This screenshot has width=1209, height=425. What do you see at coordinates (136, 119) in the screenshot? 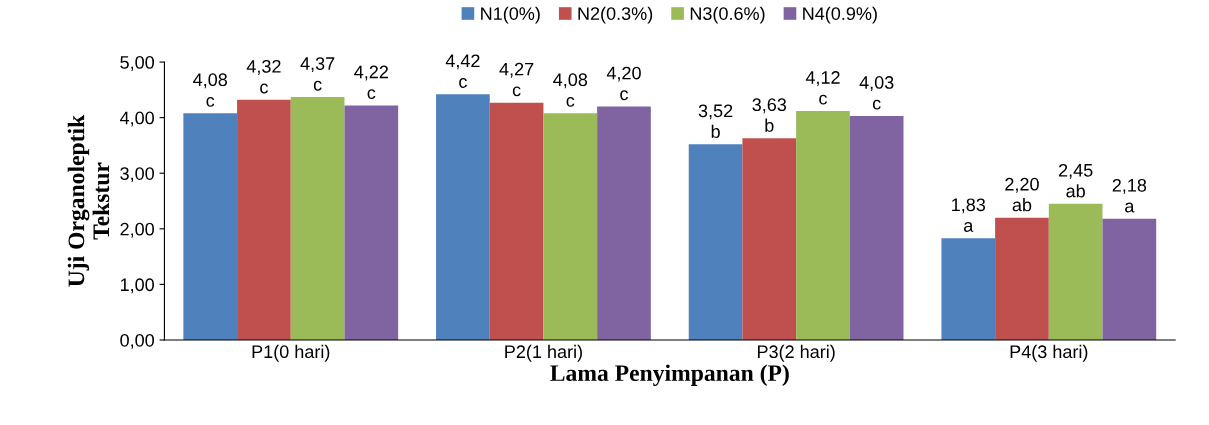
I see `y-tick-label: 4,00` at bounding box center [136, 119].